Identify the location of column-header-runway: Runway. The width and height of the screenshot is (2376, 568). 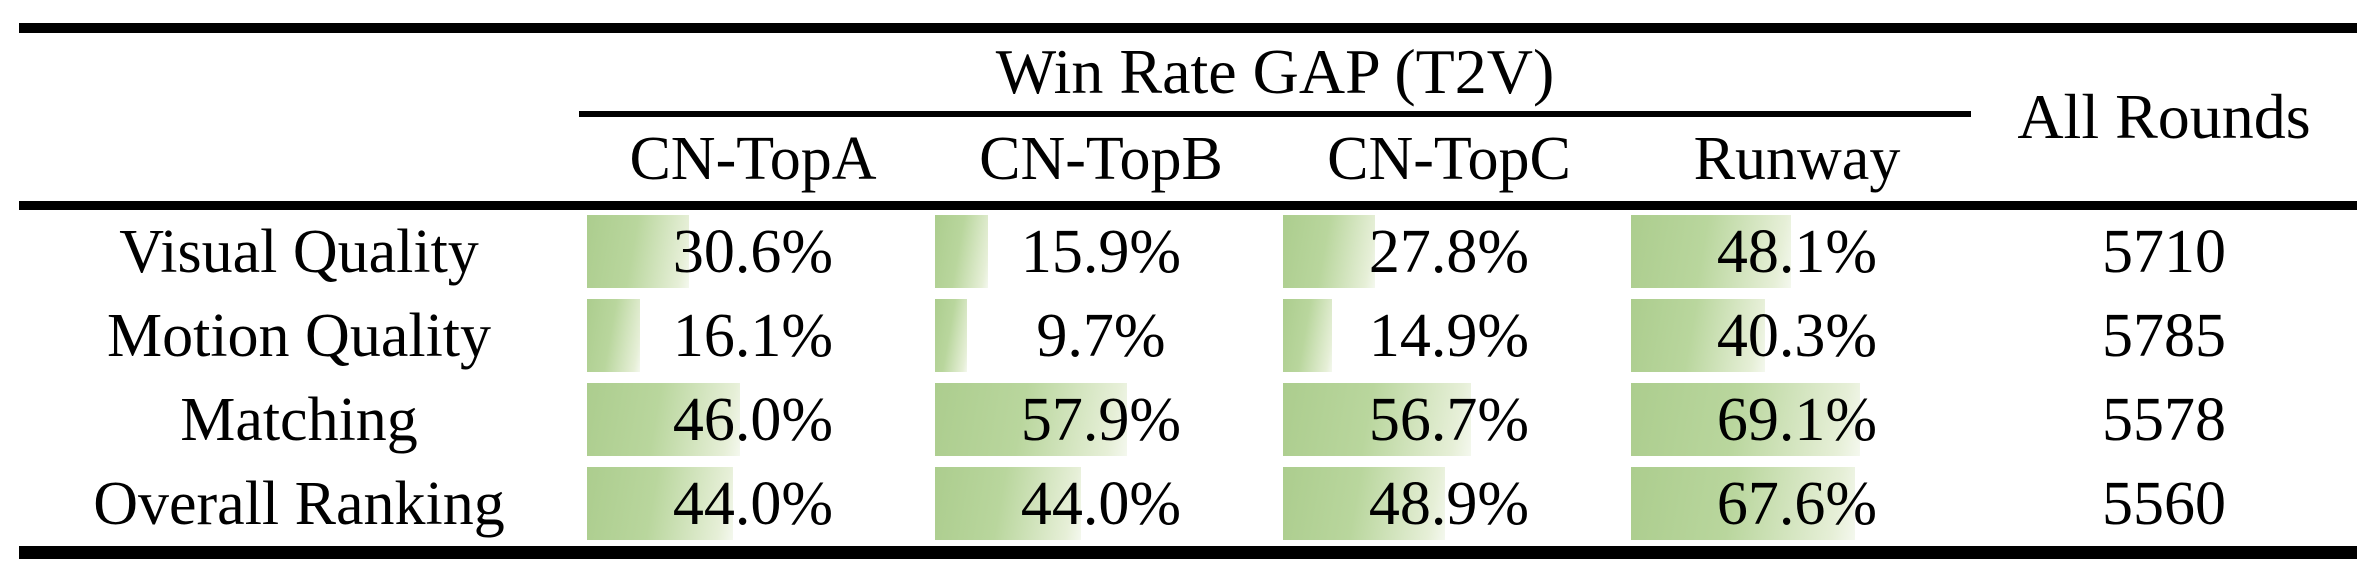
(1797, 159).